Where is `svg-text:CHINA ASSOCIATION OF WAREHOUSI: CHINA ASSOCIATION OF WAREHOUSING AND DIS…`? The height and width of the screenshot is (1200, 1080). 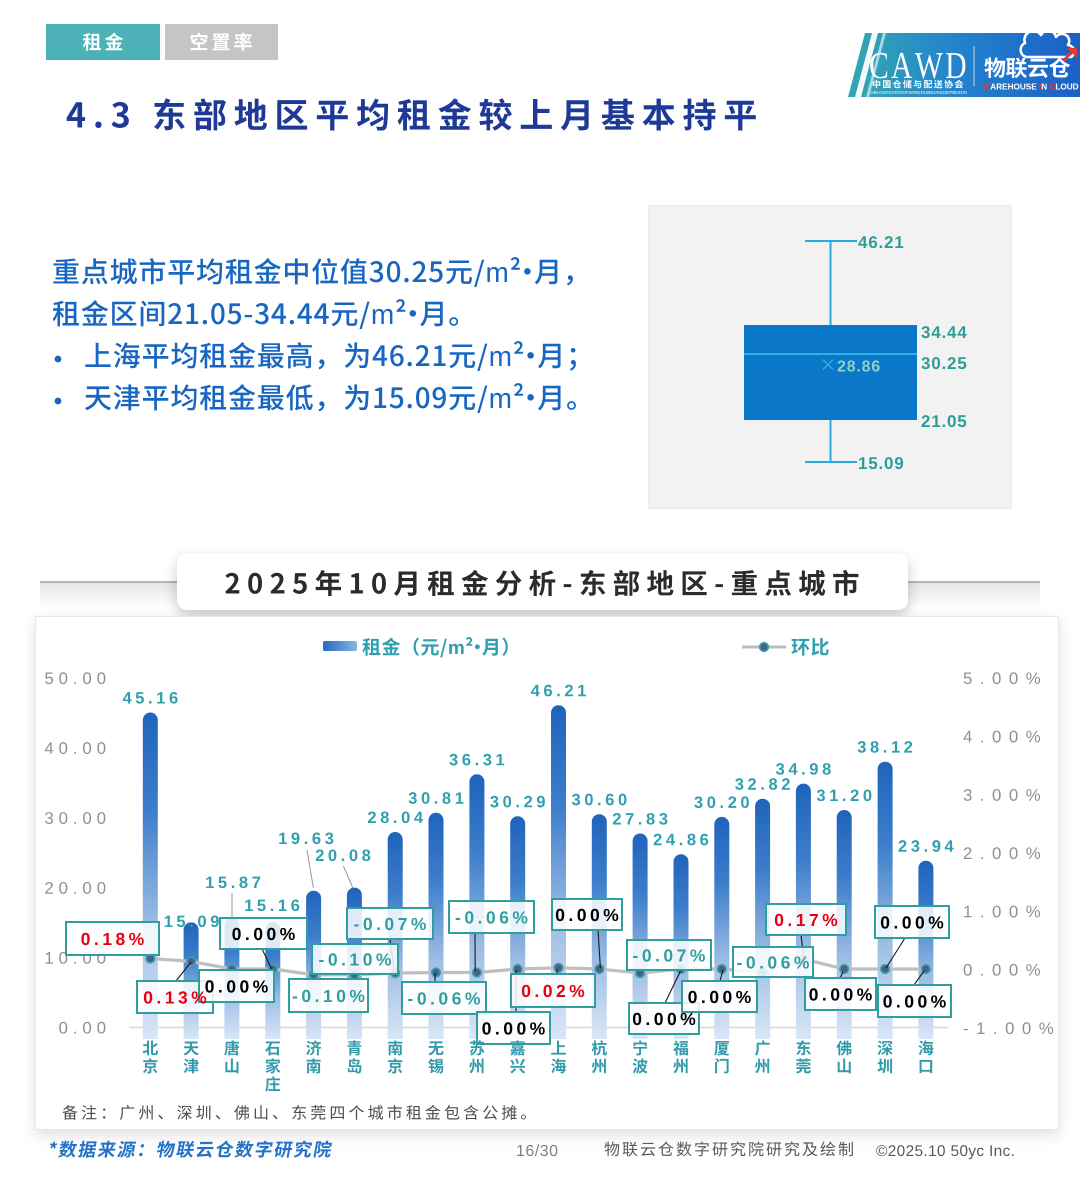
svg-text:CHINA ASSOCIATION OF WAREHOUSI: CHINA ASSOCIATION OF WAREHOUSING AND DIS… is located at coordinates (918, 92).